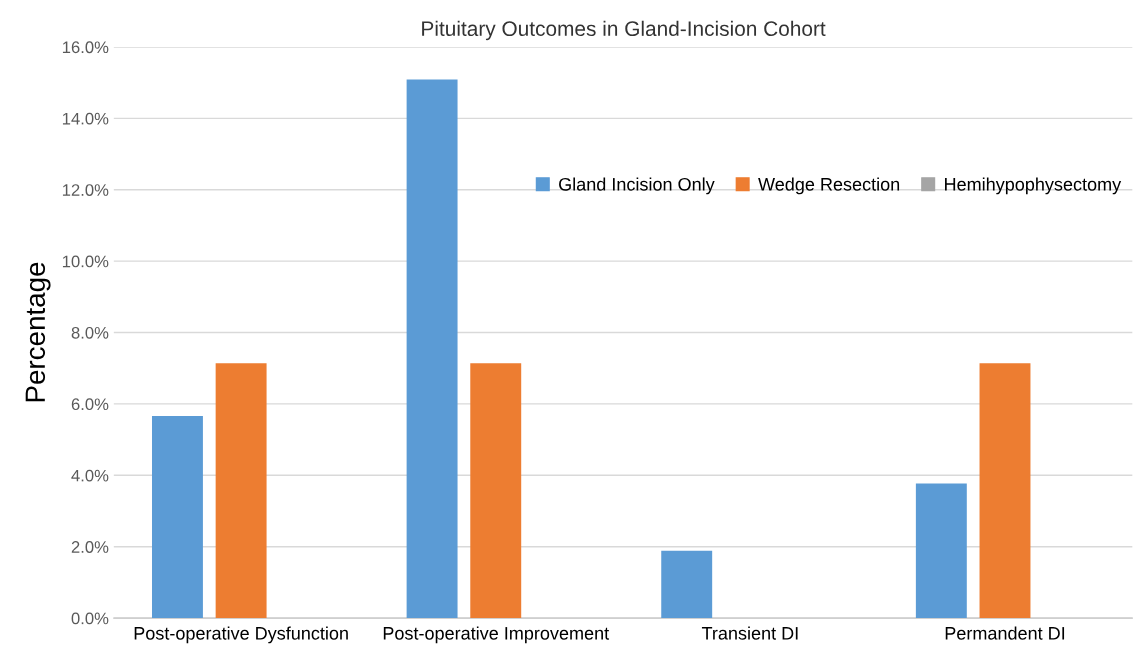  I want to click on y-tick-label: 2.0%, so click(90, 547).